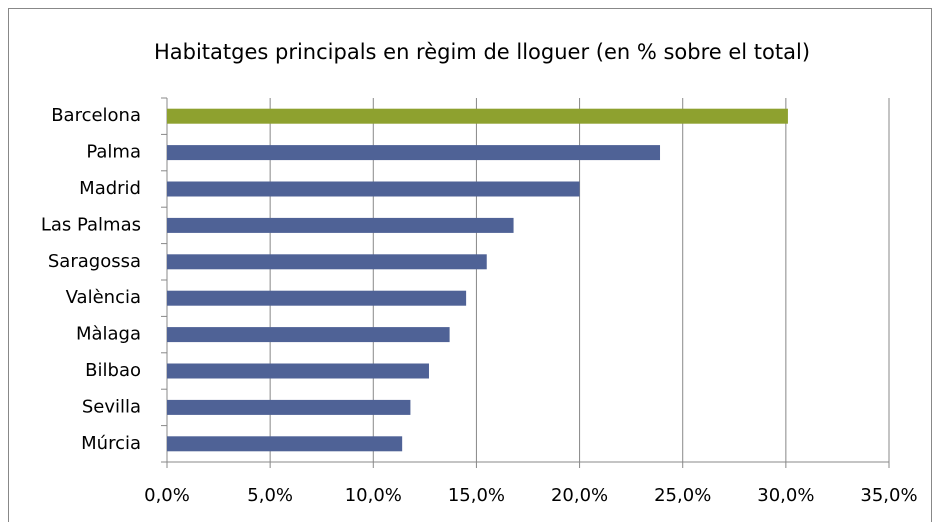 Image resolution: width=941 pixels, height=522 pixels. Describe the element at coordinates (785, 495) in the screenshot. I see `x-tick-label: 30,0%` at that location.